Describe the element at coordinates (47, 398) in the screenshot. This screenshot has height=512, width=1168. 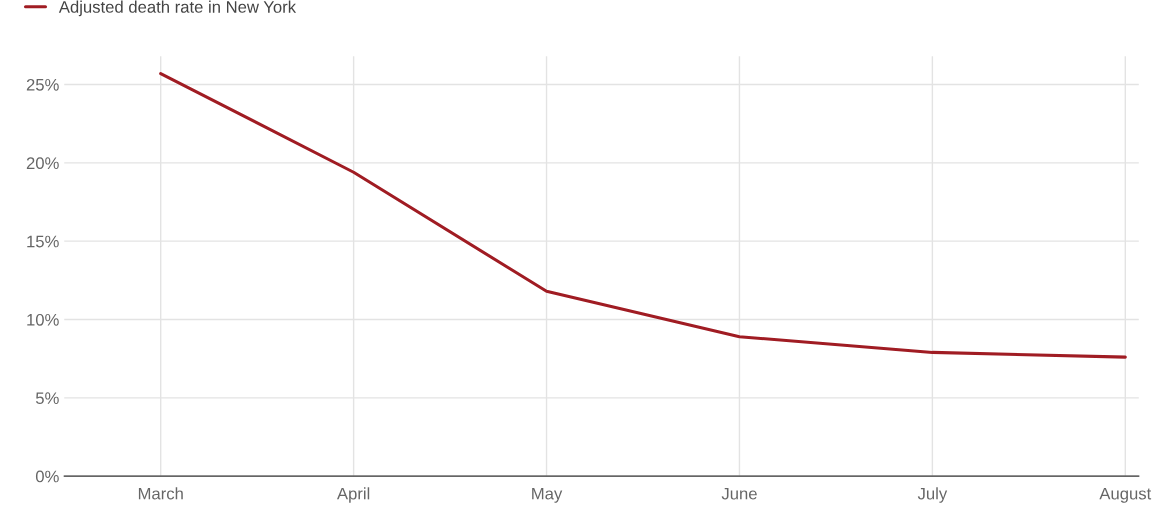
I see `y-tick-label: 5%` at that location.